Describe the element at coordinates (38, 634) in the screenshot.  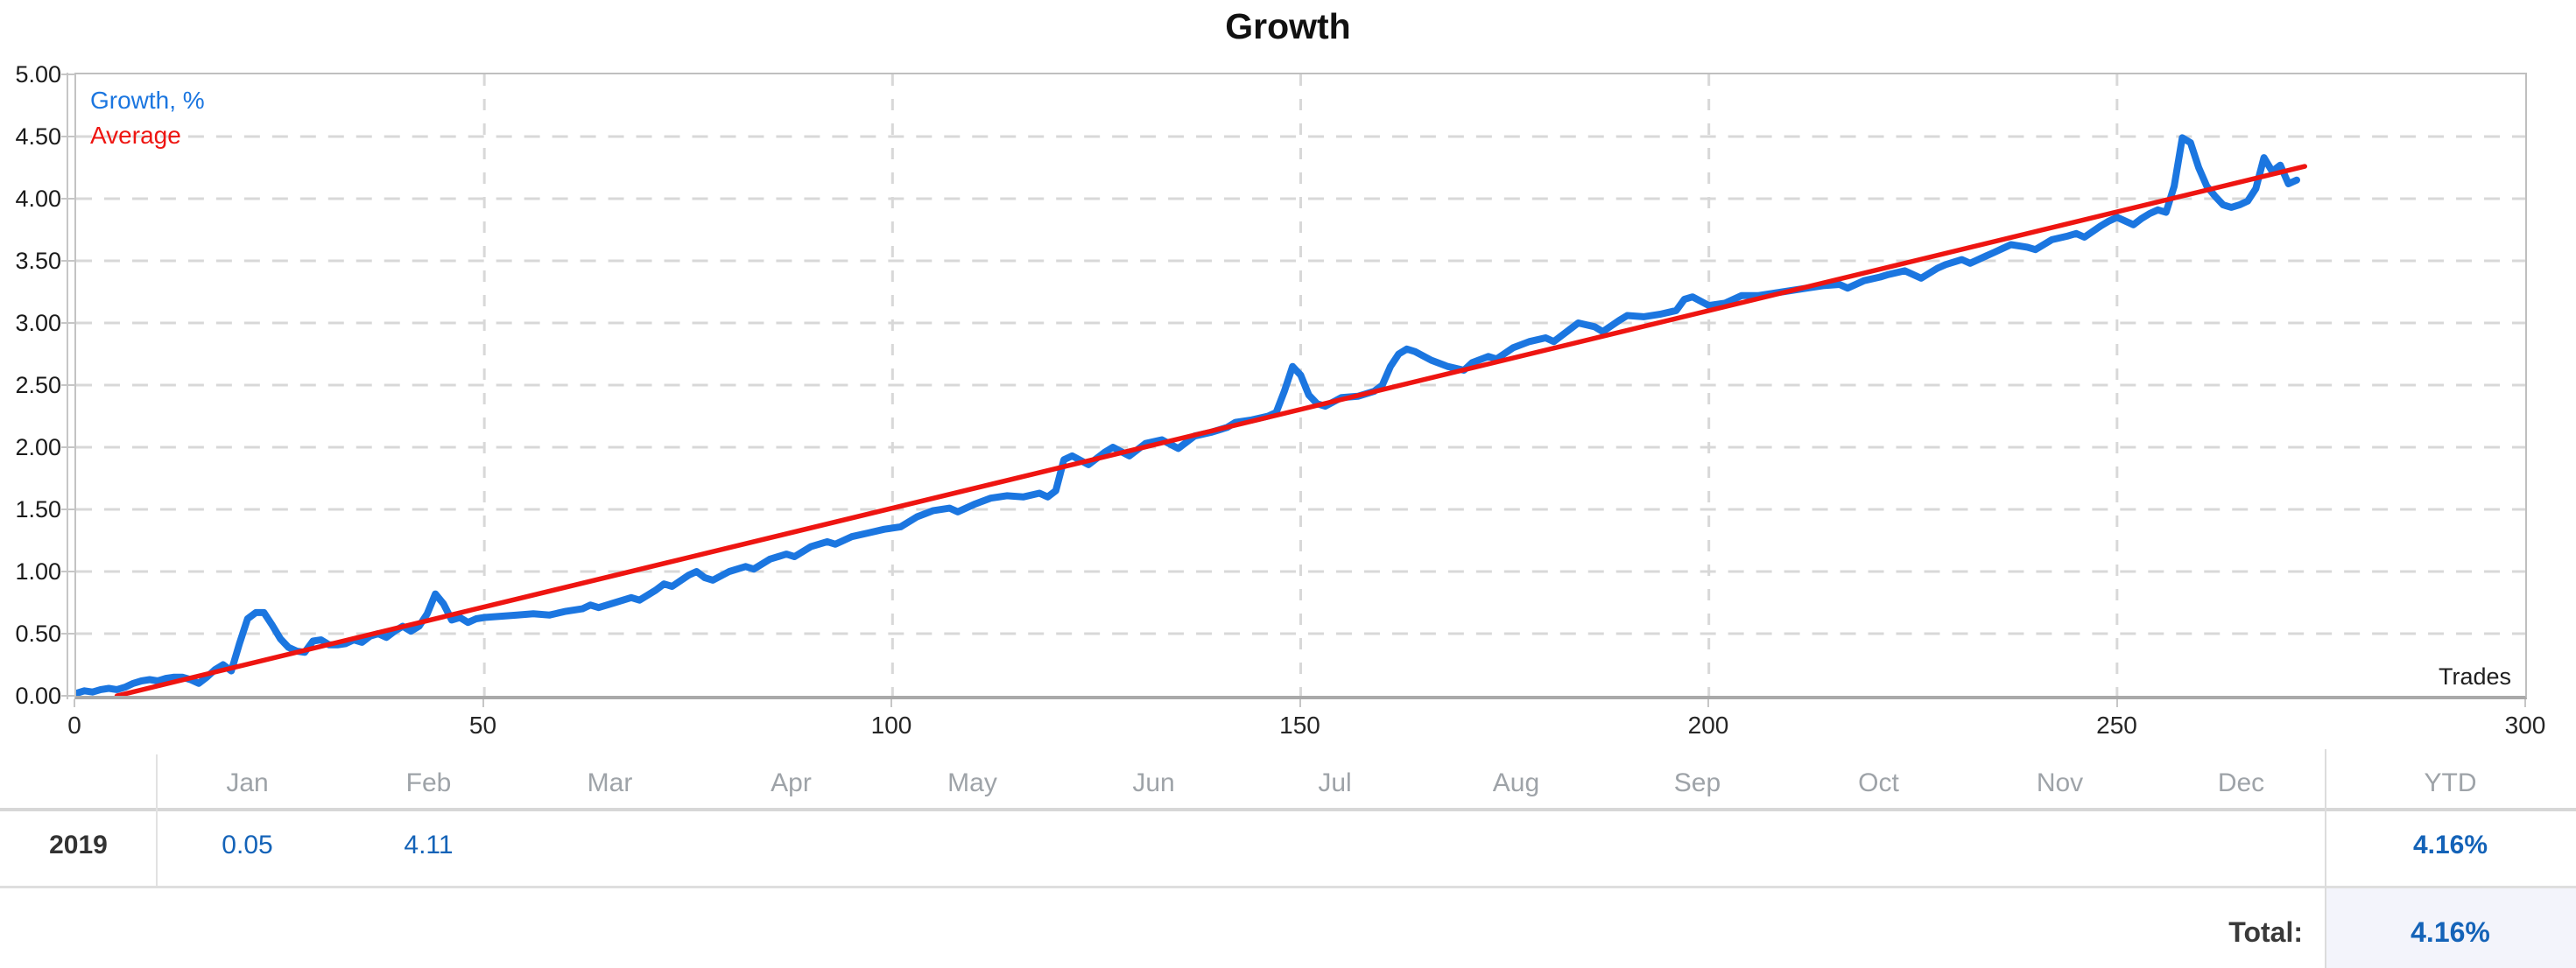
I see `y-tick-label: 0.50` at that location.